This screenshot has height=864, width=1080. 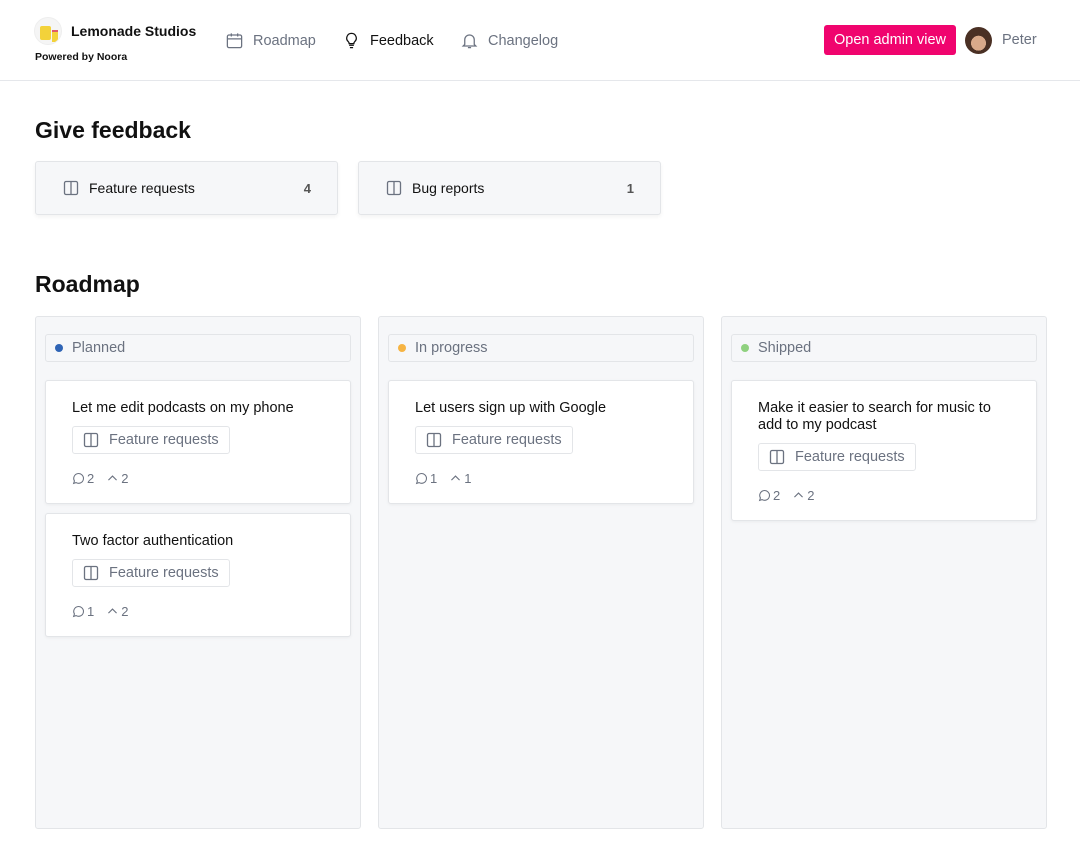 I want to click on nav-feedback: Feedback, so click(x=388, y=40).